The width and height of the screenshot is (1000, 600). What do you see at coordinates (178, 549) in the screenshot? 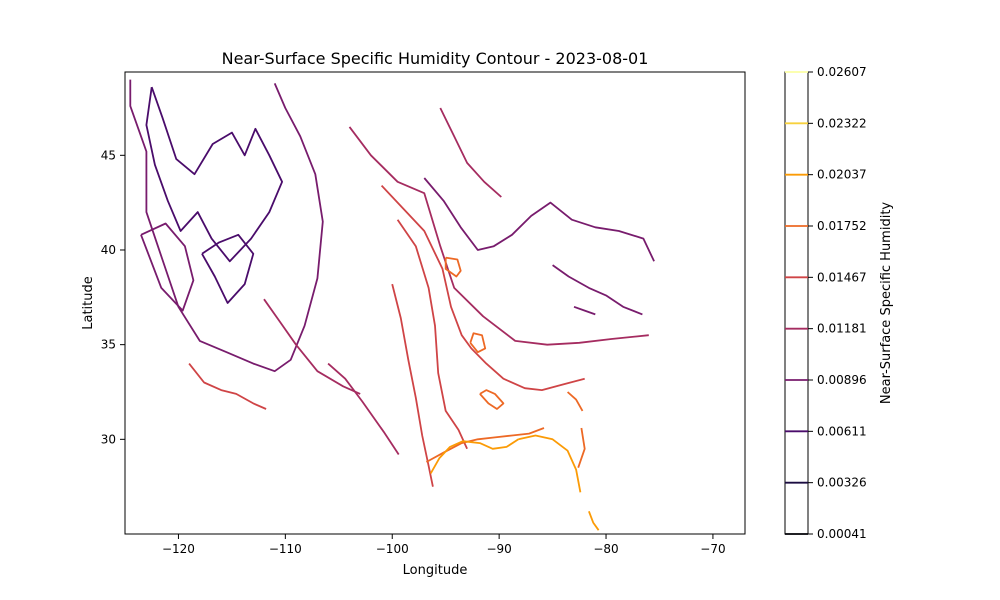
I see `x-tick-label: −120` at bounding box center [178, 549].